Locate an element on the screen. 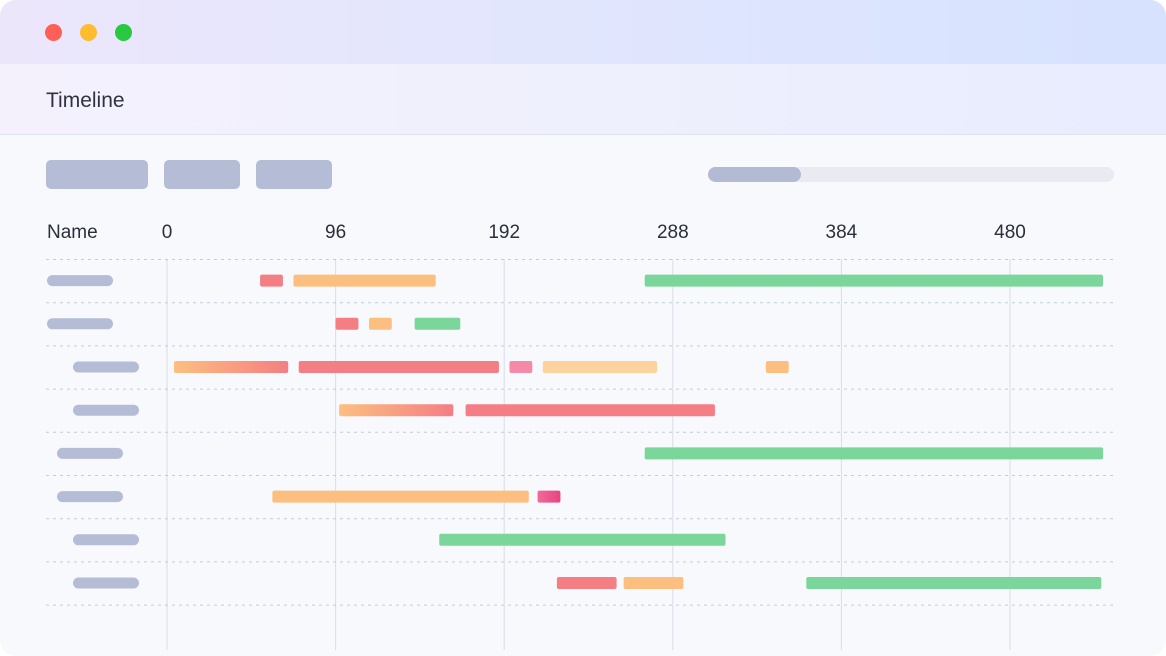 The image size is (1166, 656). tick-label-384: 384 is located at coordinates (841, 232).